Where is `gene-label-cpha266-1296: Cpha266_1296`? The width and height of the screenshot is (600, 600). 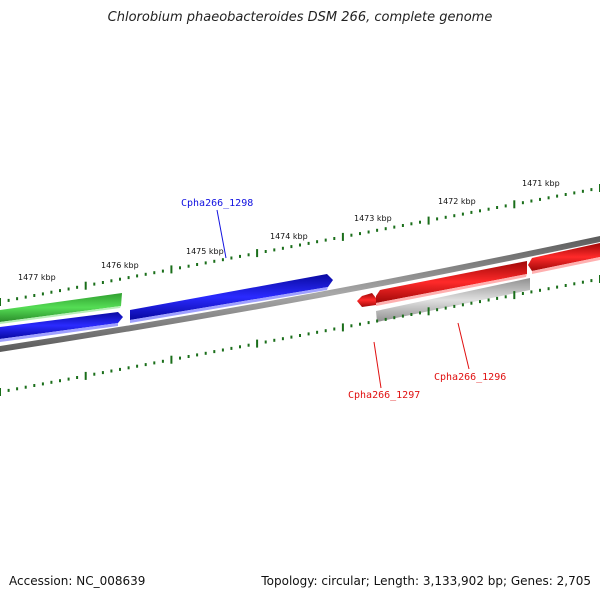 gene-label-cpha266-1296: Cpha266_1296 is located at coordinates (470, 377).